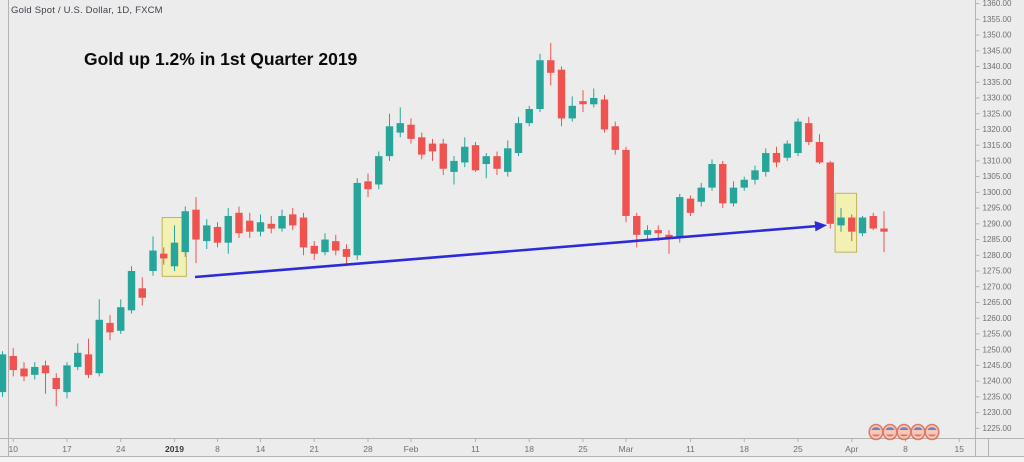 The image size is (1024, 462). What do you see at coordinates (997, 365) in the screenshot?
I see `price-tick-label: 1245.00` at bounding box center [997, 365].